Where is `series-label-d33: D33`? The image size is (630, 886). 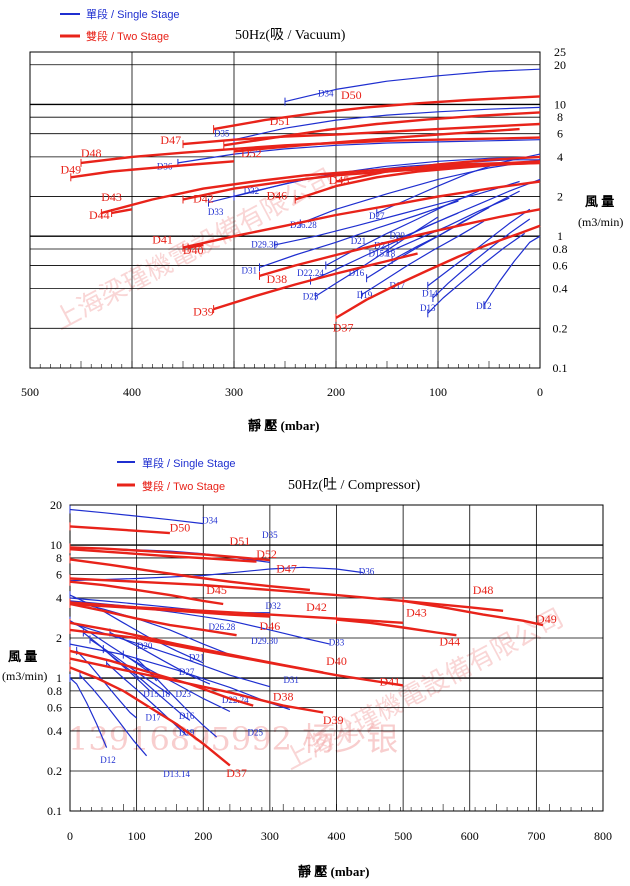 series-label-d33: D33 is located at coordinates (337, 643).